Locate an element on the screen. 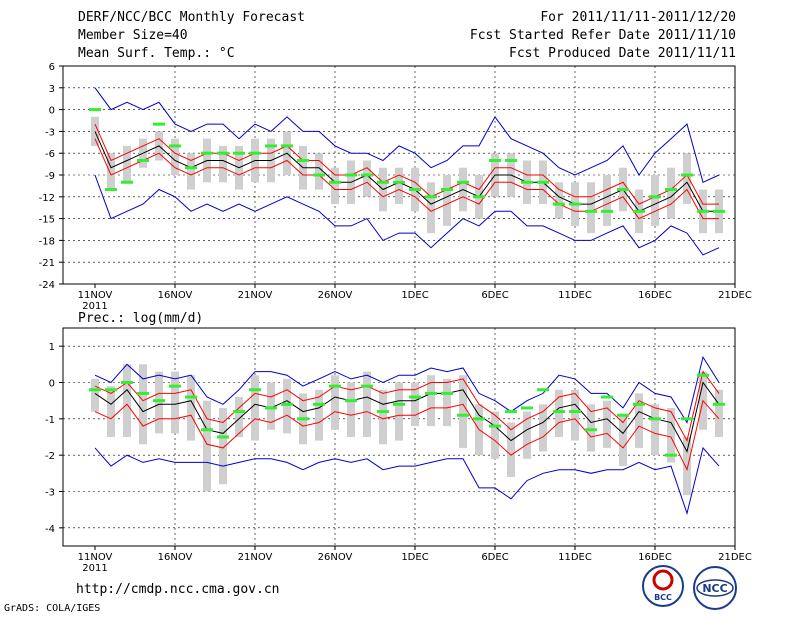 The width and height of the screenshot is (800, 618). series-line-ensemble-mean is located at coordinates (407, 417).